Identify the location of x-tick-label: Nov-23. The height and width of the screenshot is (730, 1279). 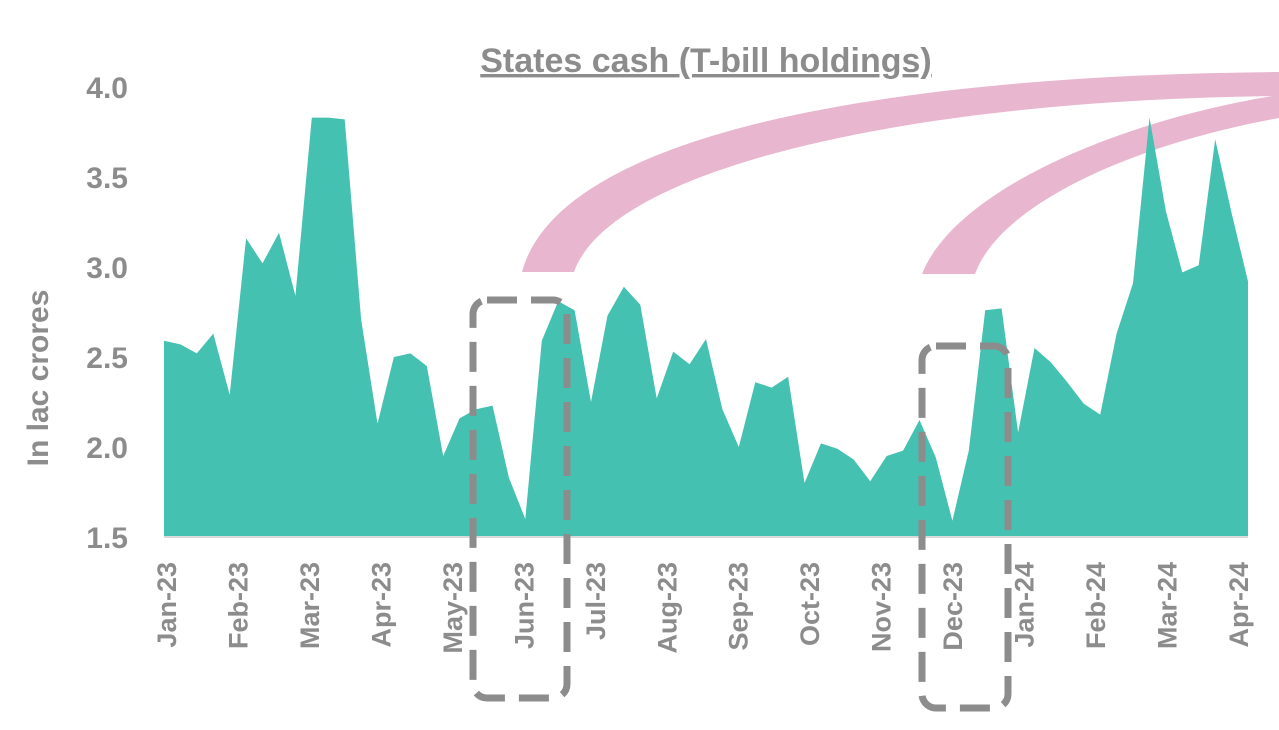
(882, 607).